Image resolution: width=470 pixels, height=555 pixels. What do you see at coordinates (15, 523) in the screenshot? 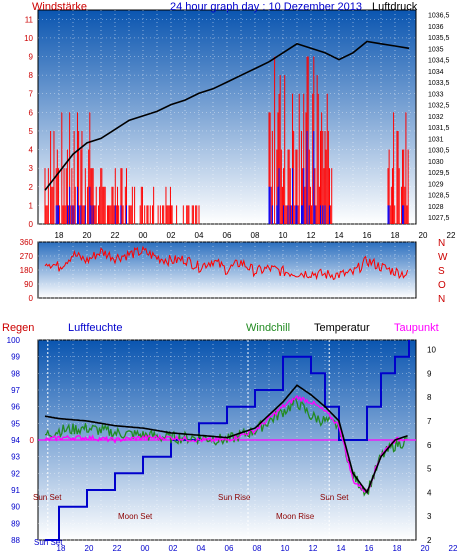
I see `humidity-tick-label: 89` at bounding box center [15, 523].